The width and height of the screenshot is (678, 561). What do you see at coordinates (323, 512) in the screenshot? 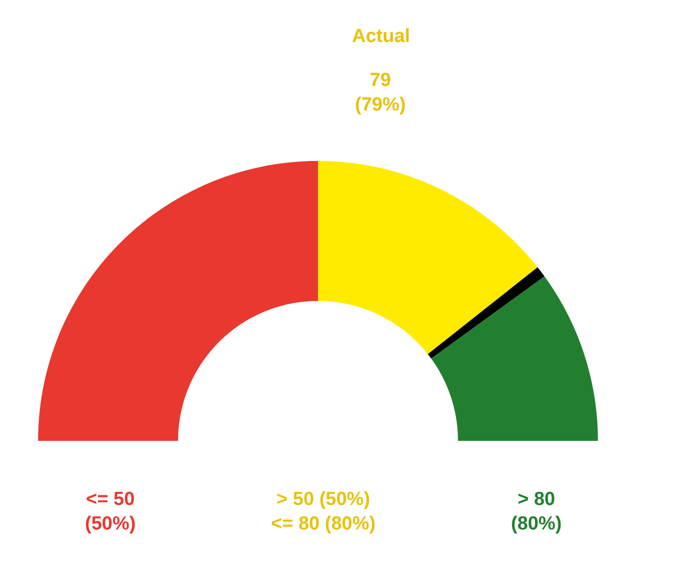
I see `text: > 50 (50%) <= 80 (80%)` at bounding box center [323, 512].